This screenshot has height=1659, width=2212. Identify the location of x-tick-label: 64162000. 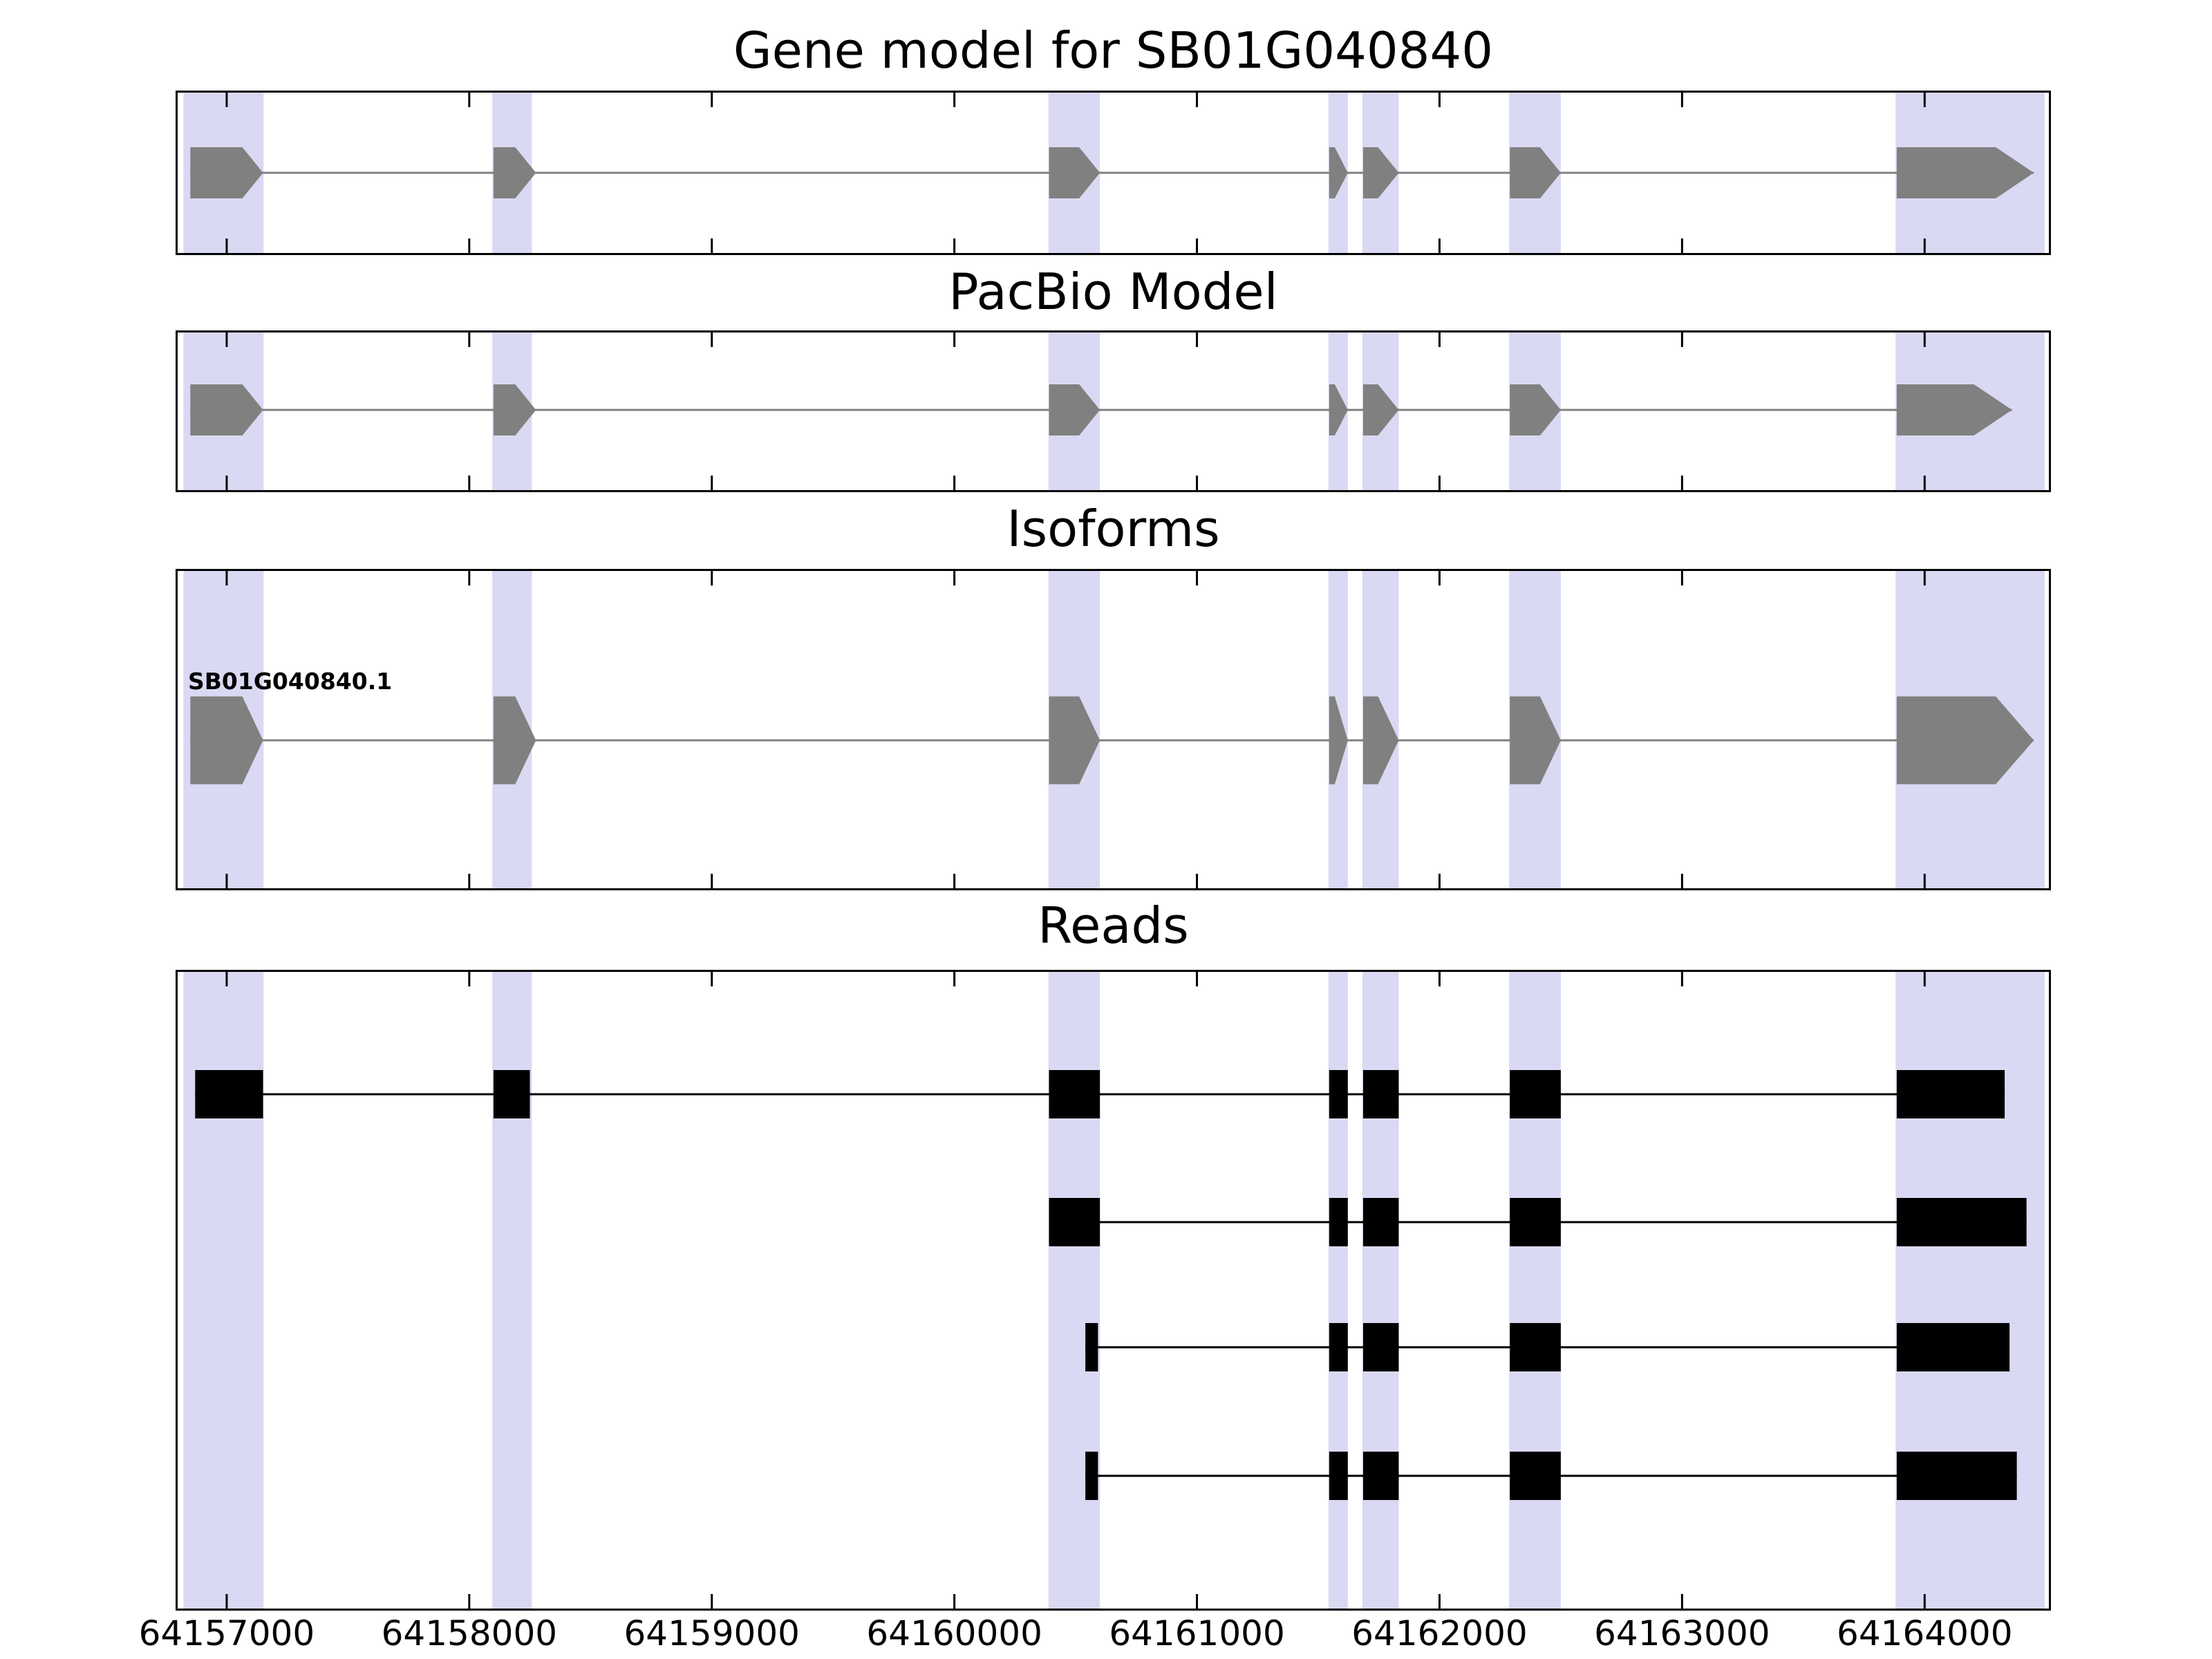
(1440, 1633).